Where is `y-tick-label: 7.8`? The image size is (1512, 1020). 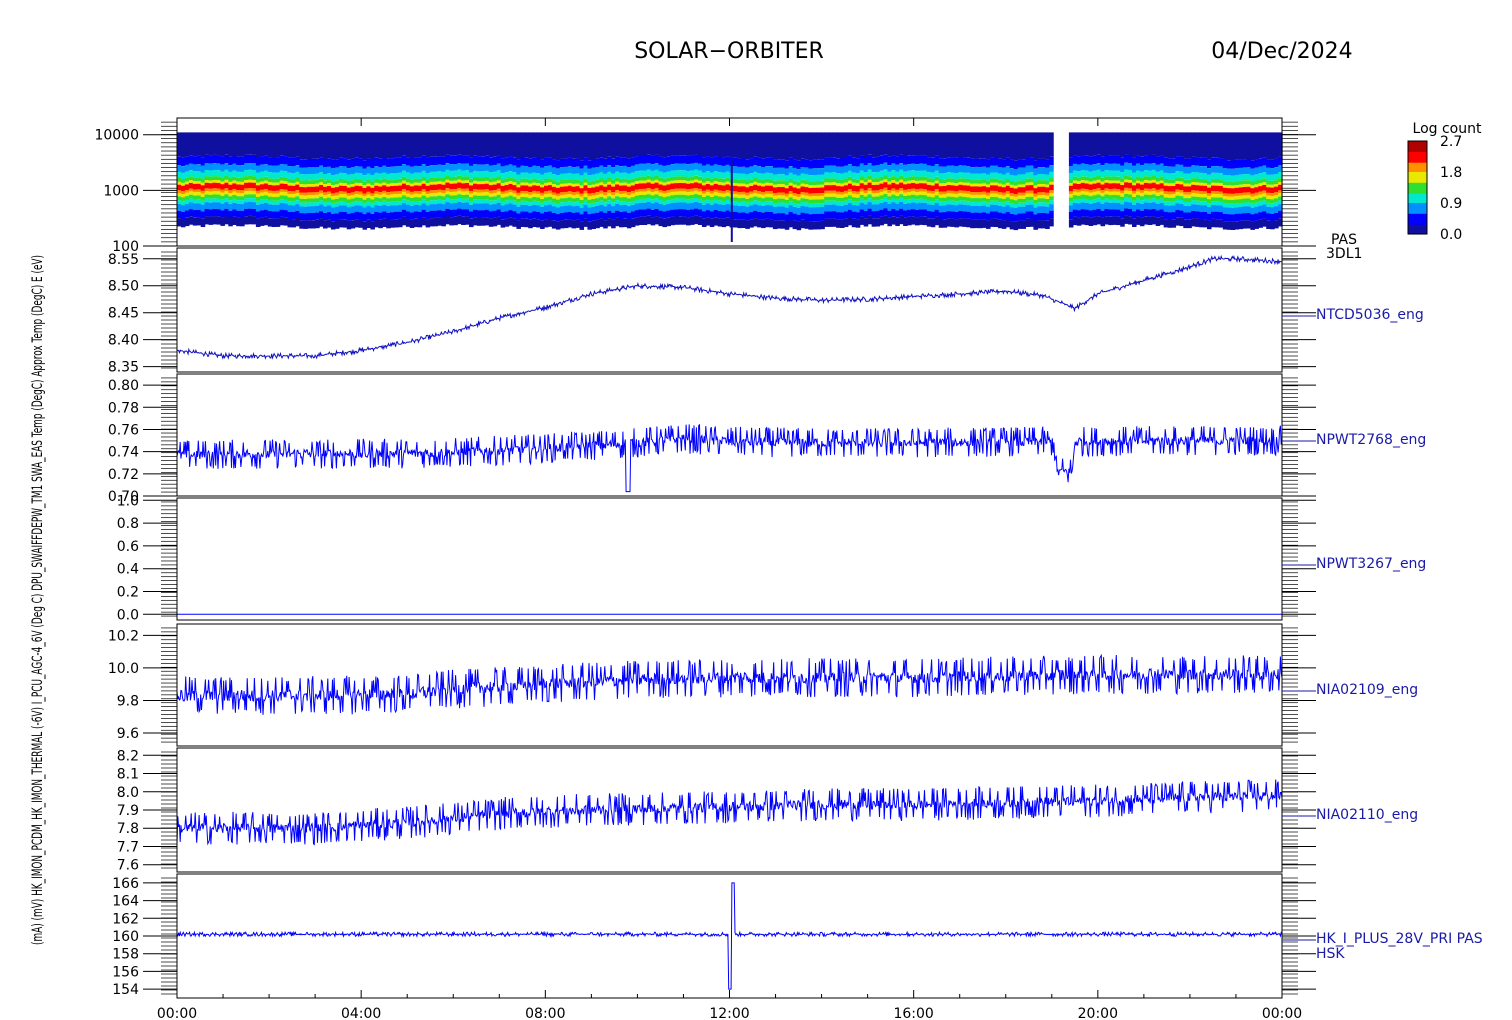
y-tick-label: 7.8 is located at coordinates (128, 829).